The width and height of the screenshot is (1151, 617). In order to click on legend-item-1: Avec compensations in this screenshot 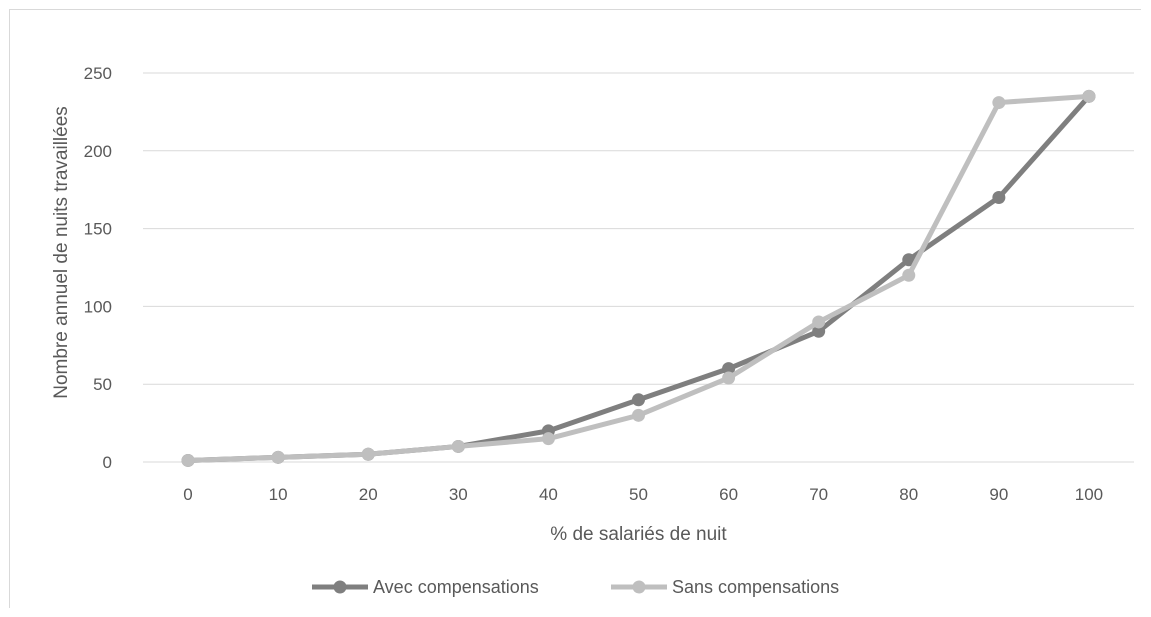, I will do `click(425, 587)`.